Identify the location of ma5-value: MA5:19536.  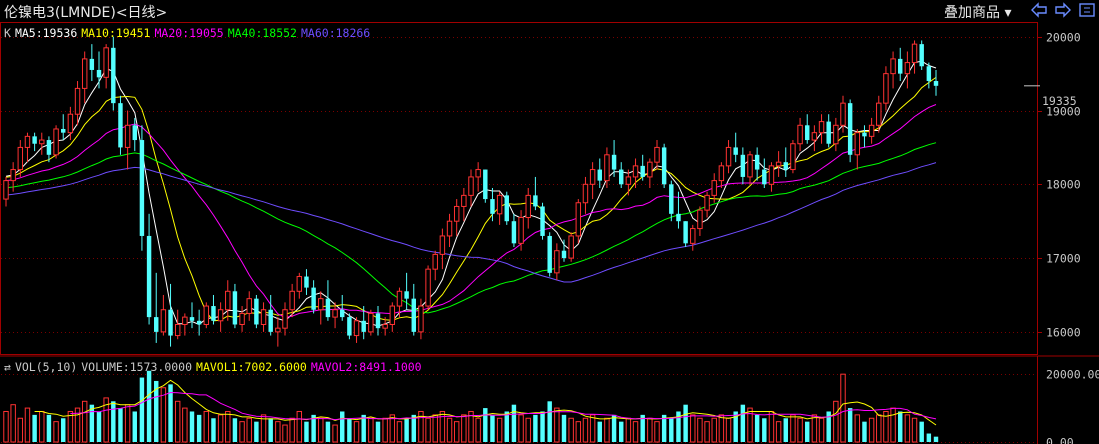
(46, 33).